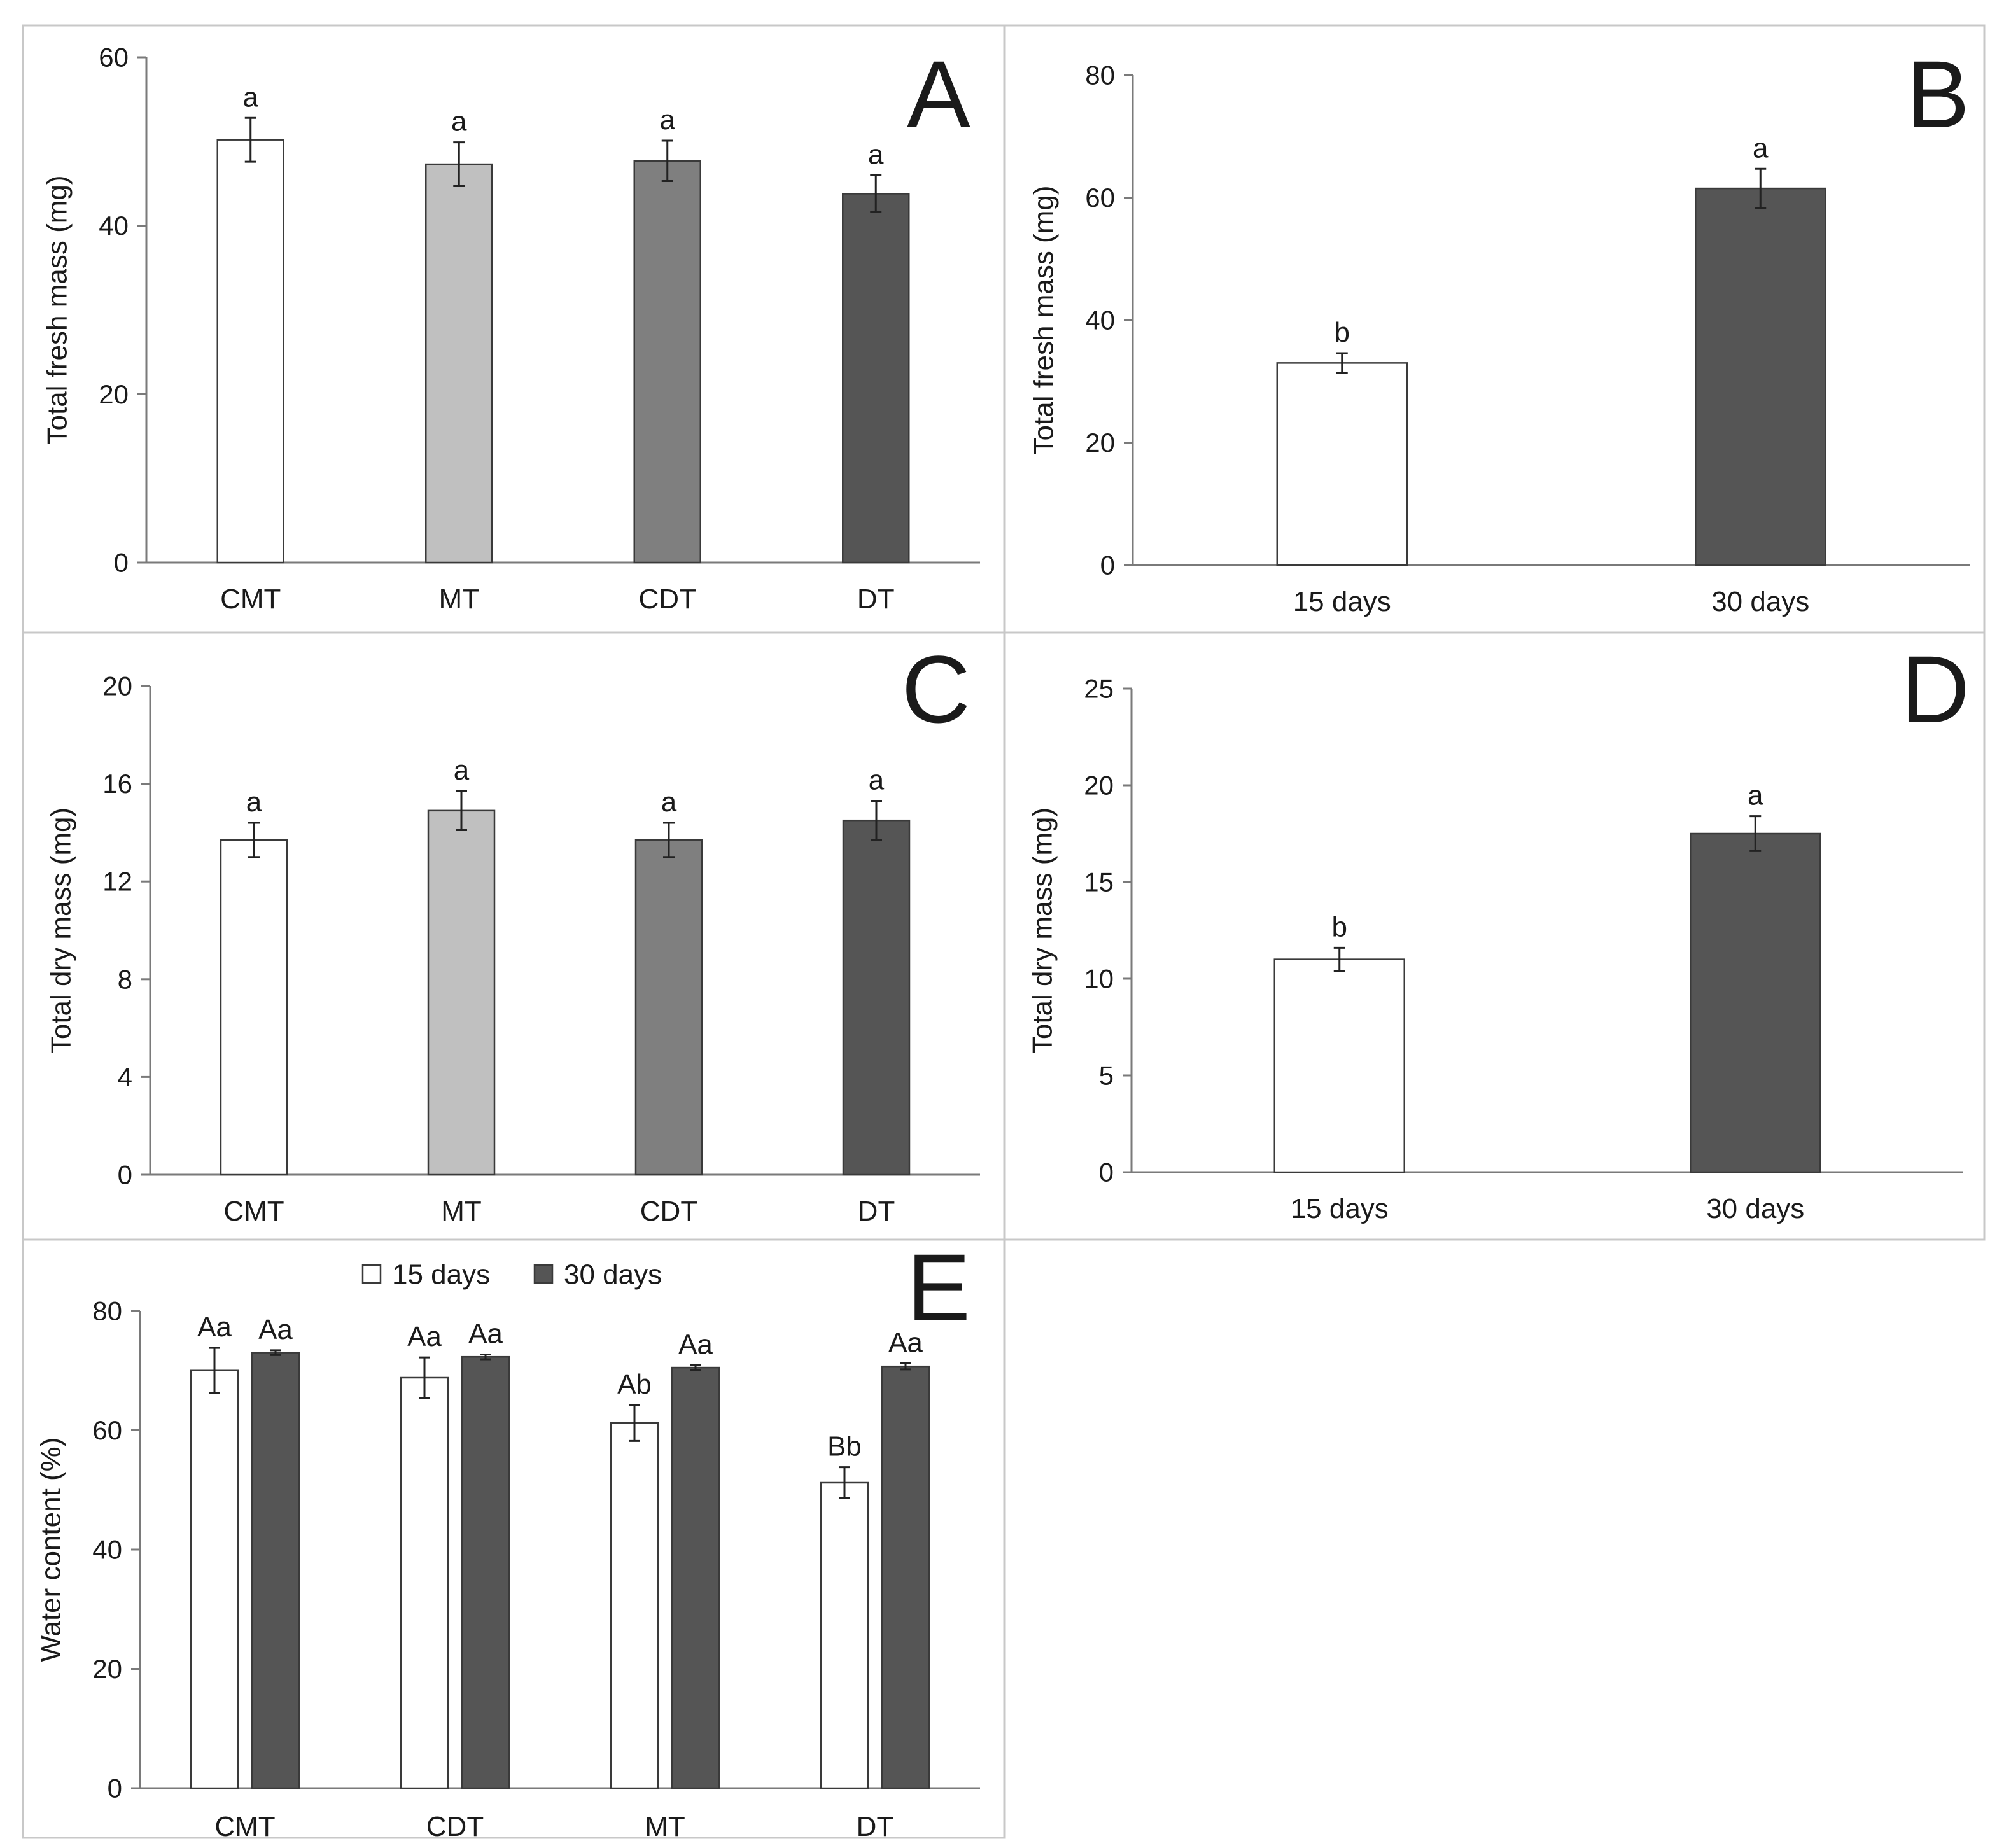 The image size is (2004, 1848). Describe the element at coordinates (543, 1274) in the screenshot. I see `legend-swatch-30-days` at that location.